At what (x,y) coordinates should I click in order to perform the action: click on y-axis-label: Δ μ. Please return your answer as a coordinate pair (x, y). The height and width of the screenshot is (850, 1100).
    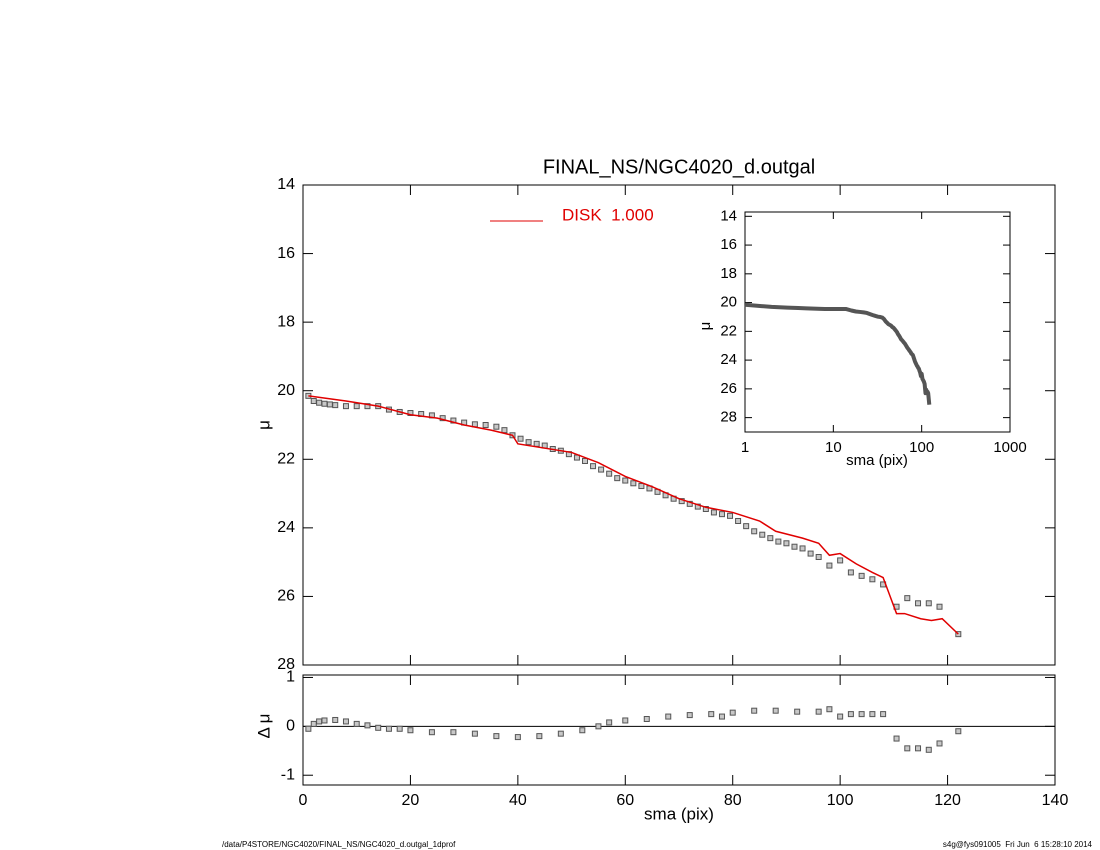
    Looking at the image, I should click on (263, 726).